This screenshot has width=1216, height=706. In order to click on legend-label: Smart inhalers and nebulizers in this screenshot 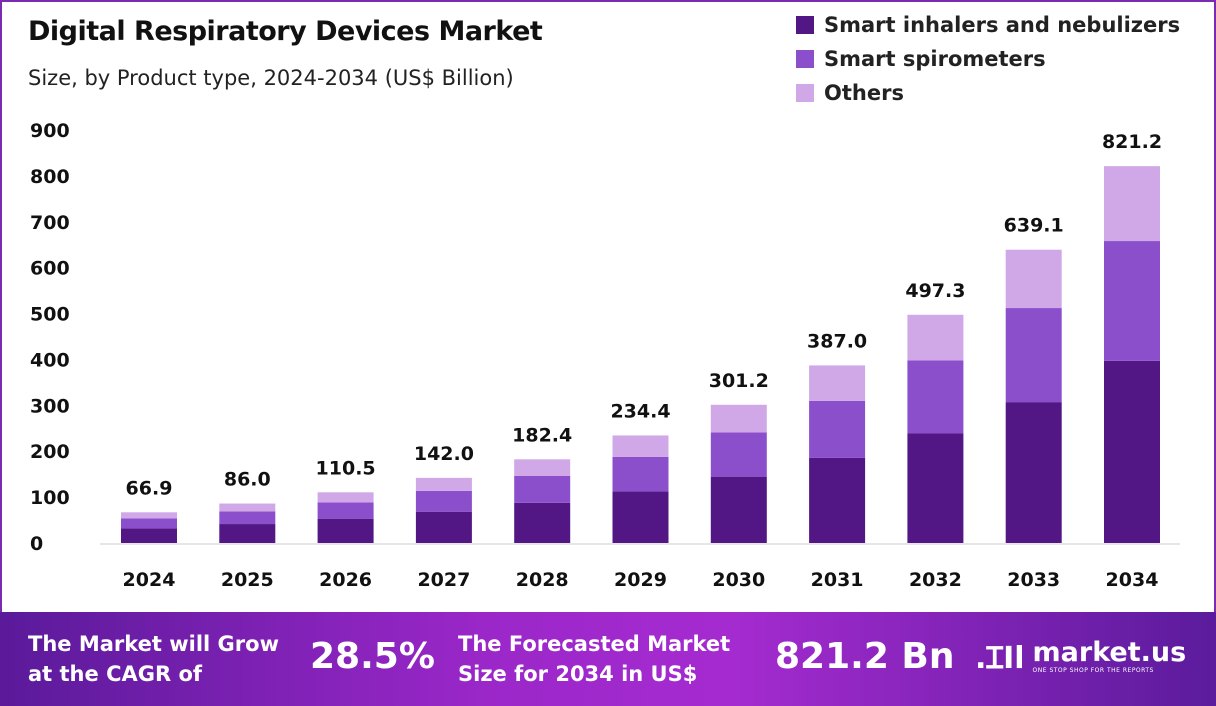, I will do `click(1002, 25)`.